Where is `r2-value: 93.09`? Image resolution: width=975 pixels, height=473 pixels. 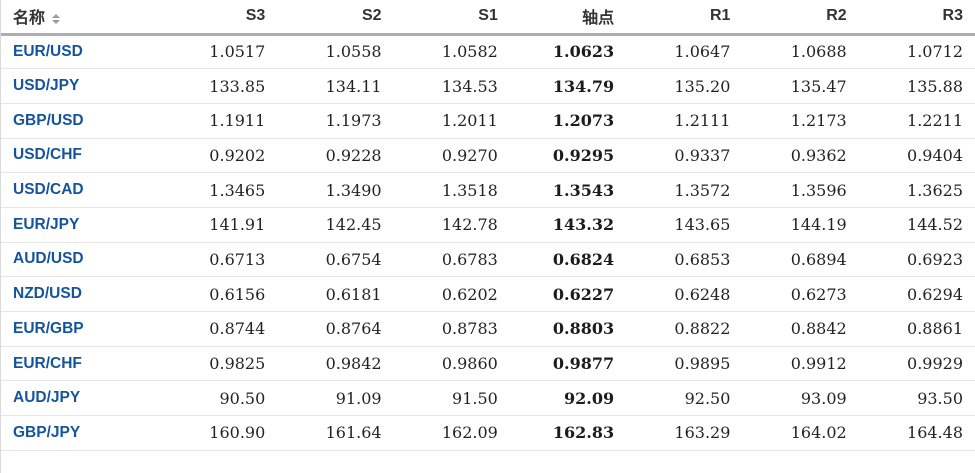 r2-value: 93.09 is located at coordinates (800, 398).